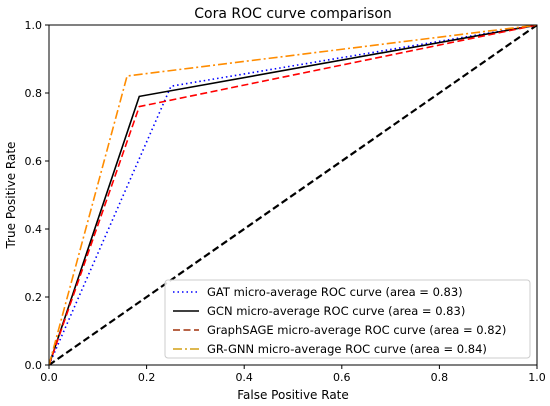  I want to click on y-axis-label: True Positive Rate, so click(11, 196).